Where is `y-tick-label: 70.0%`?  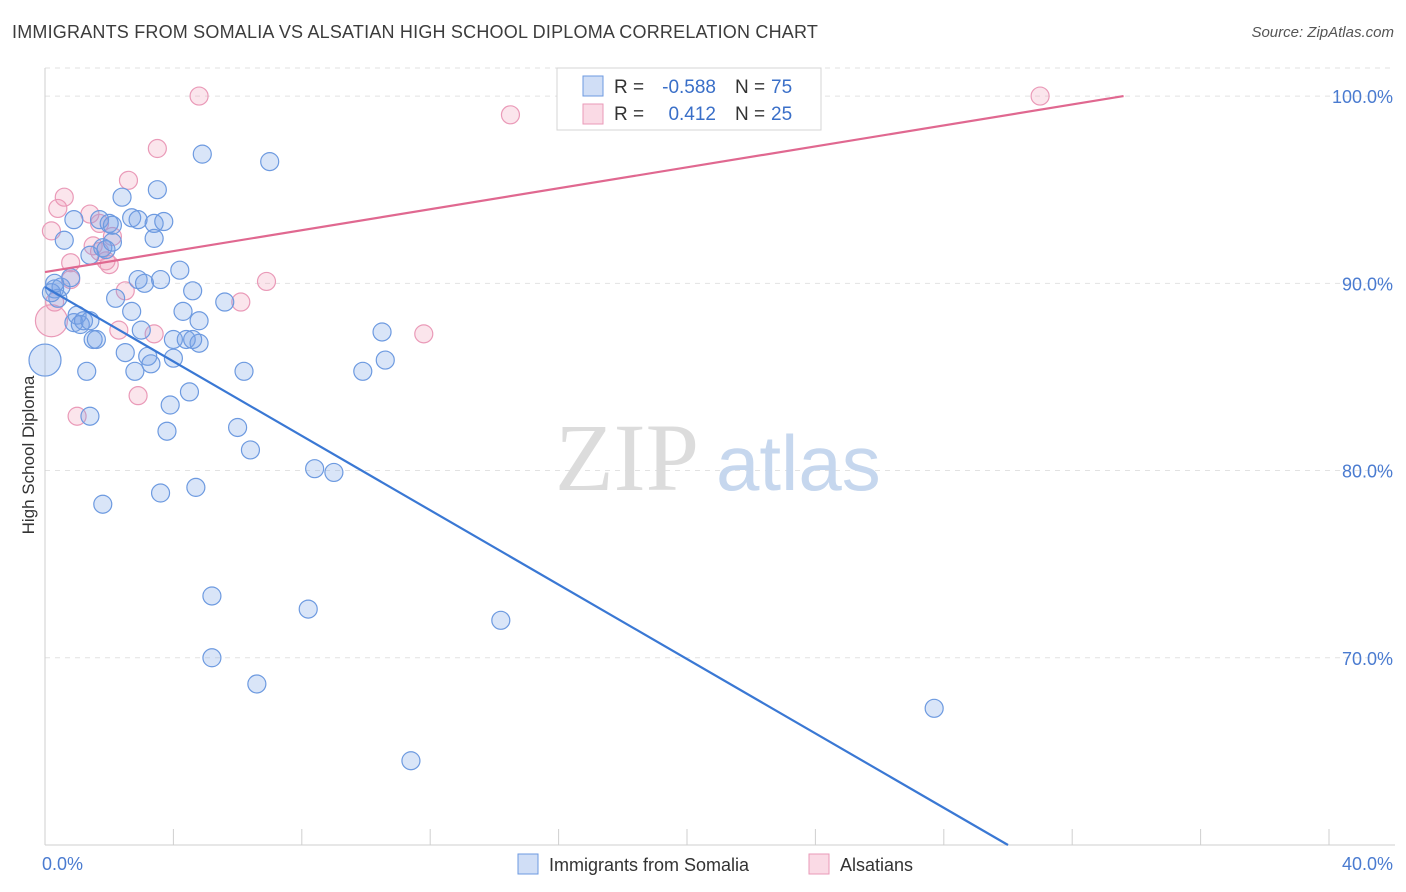
y-tick-label: 70.0% is located at coordinates (1367, 659).